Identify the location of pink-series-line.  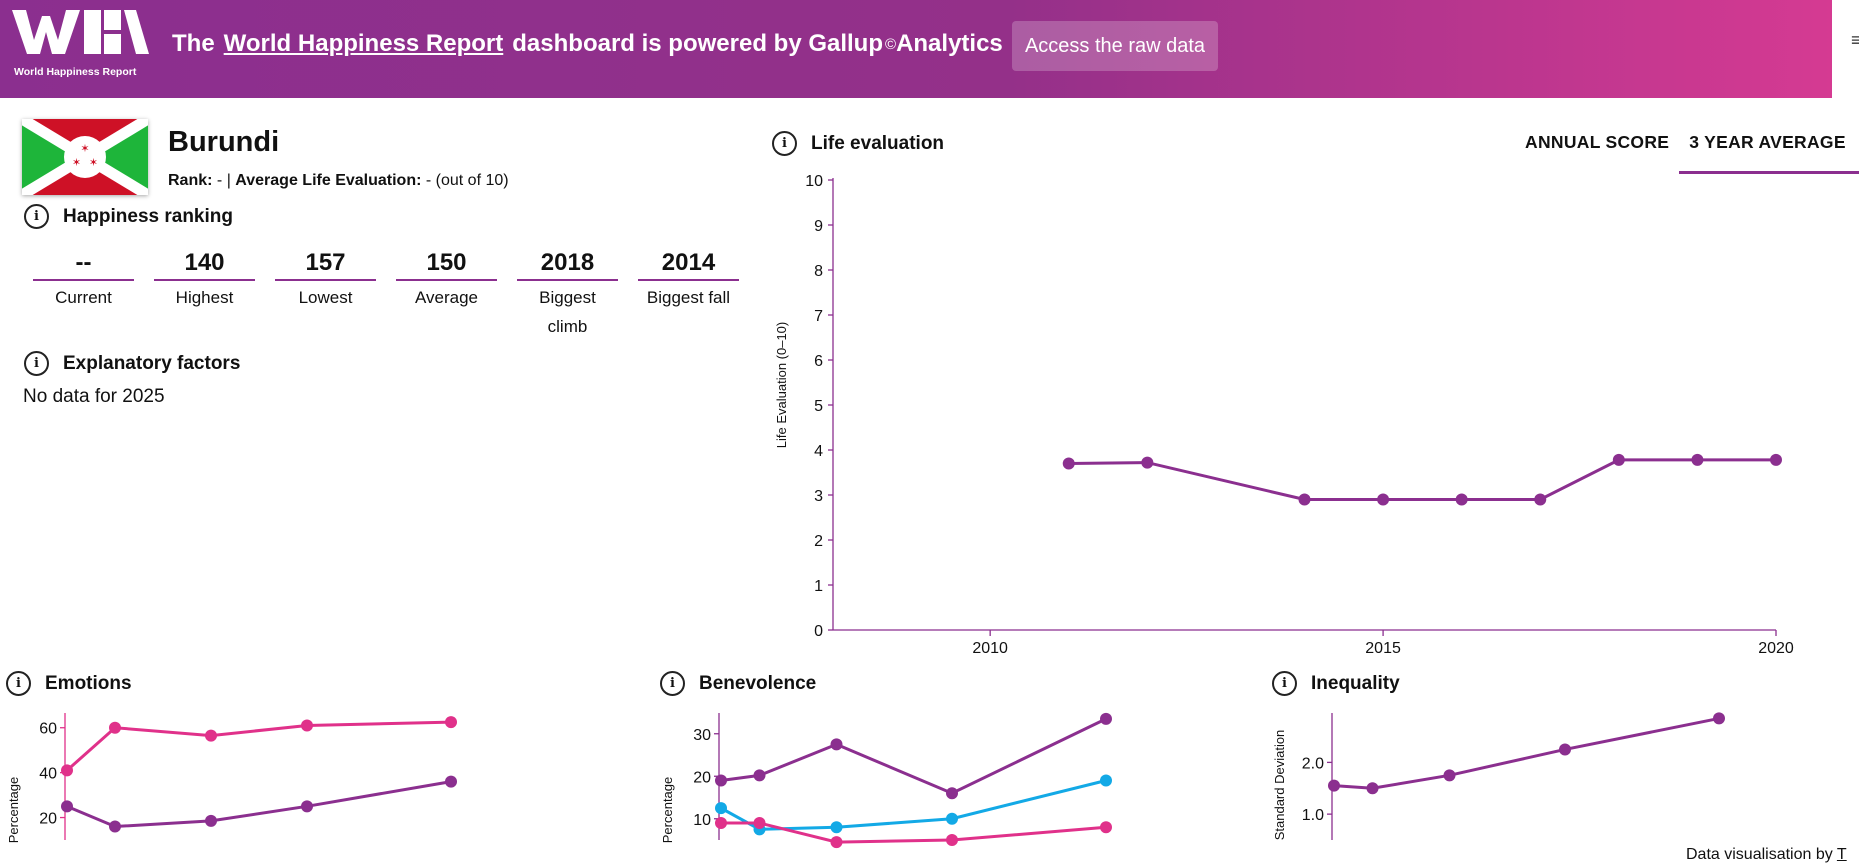
(259, 746).